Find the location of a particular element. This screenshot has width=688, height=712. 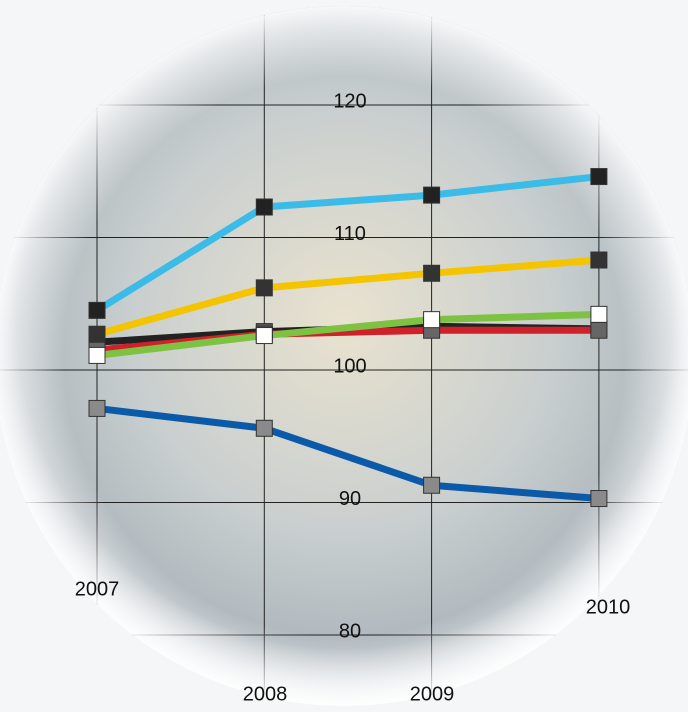

x-tick-label: 2008 is located at coordinates (265, 694).